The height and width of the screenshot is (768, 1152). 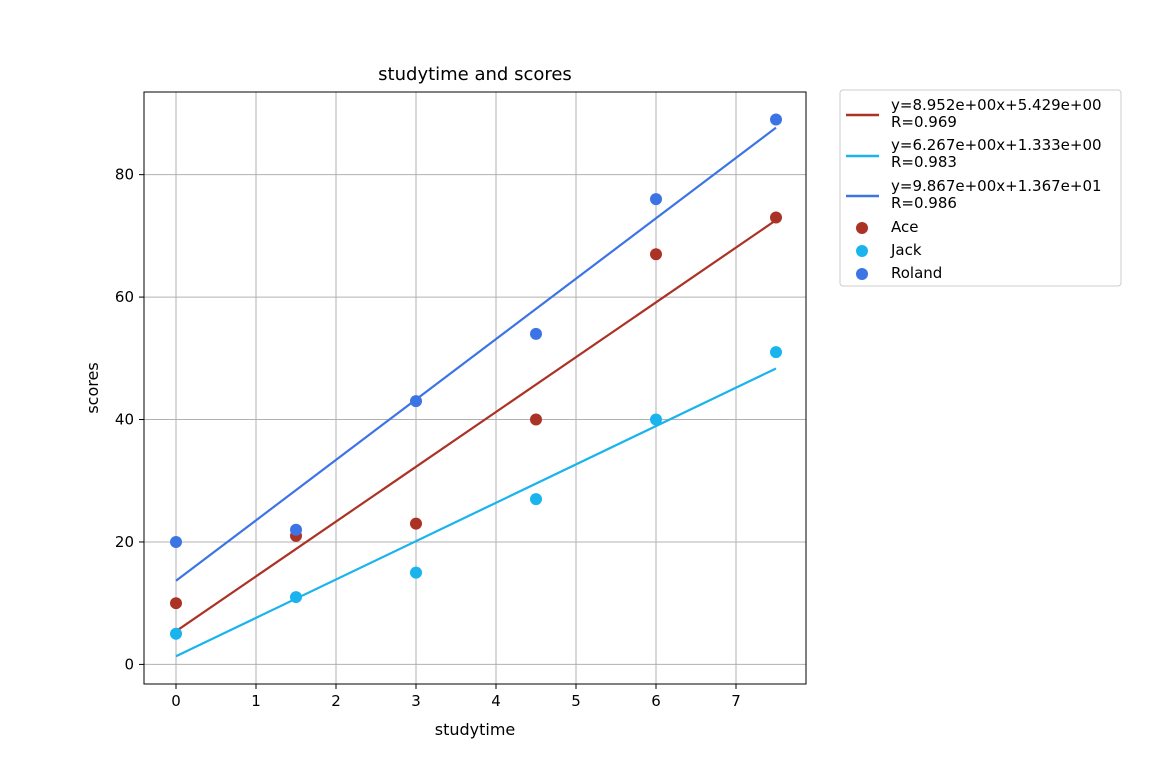 I want to click on y-tick-label: 60, so click(x=124, y=297).